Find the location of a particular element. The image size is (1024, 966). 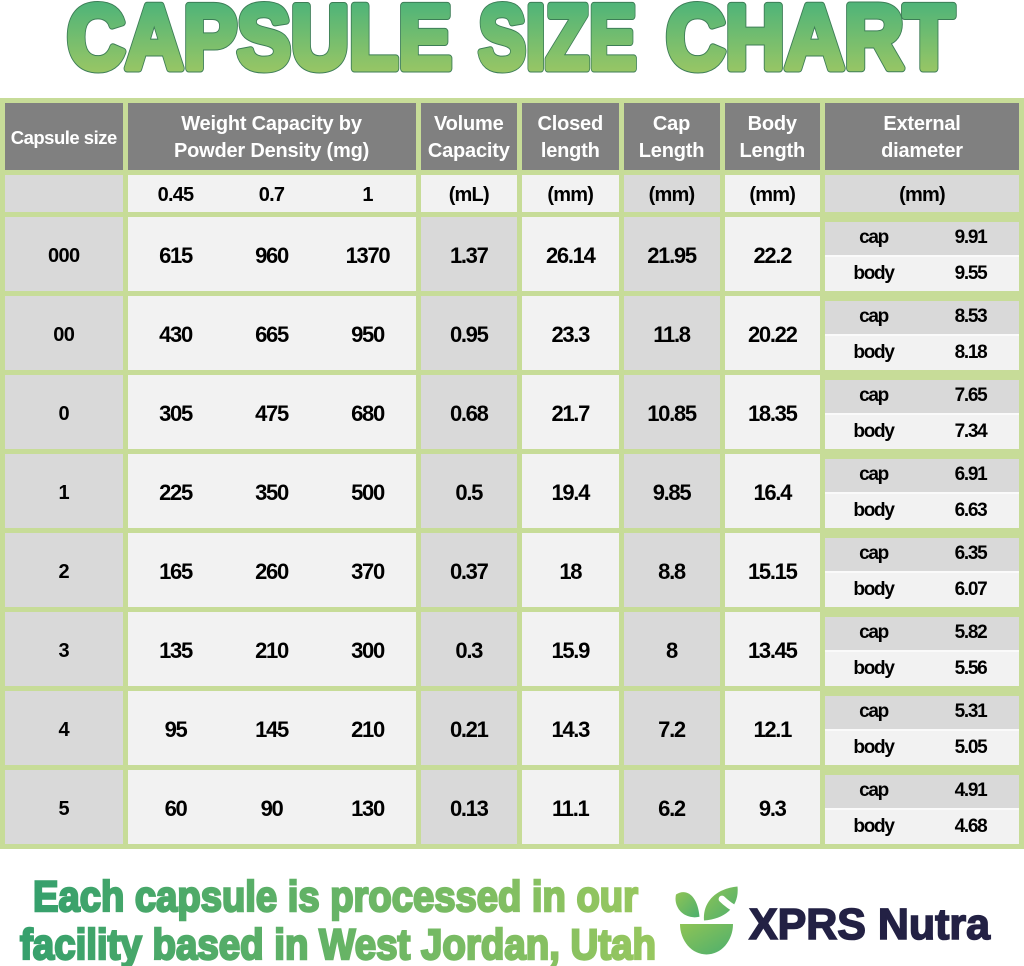

svg-text:facility based in West Jordan,: facility based in West Jordan, Utah is located at coordinates (338, 943).